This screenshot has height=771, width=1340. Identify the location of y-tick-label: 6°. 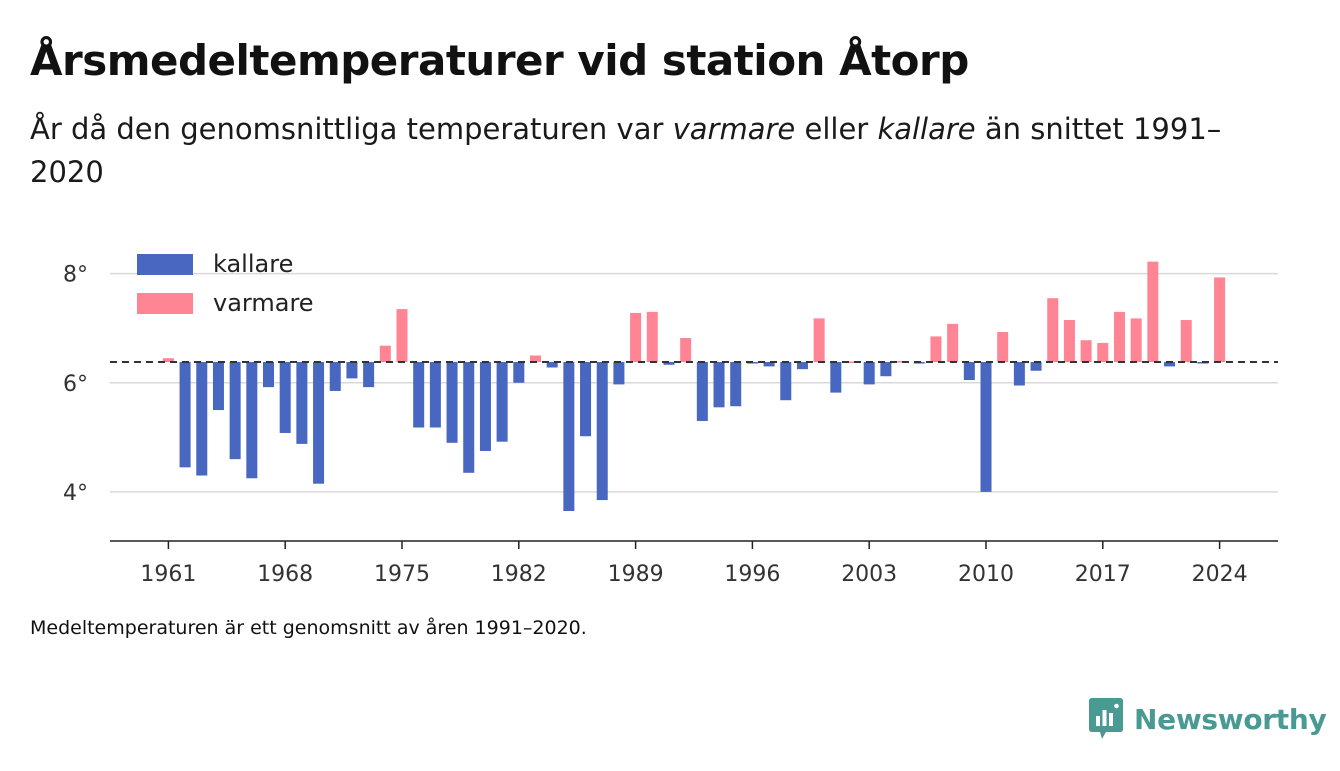
(75, 384).